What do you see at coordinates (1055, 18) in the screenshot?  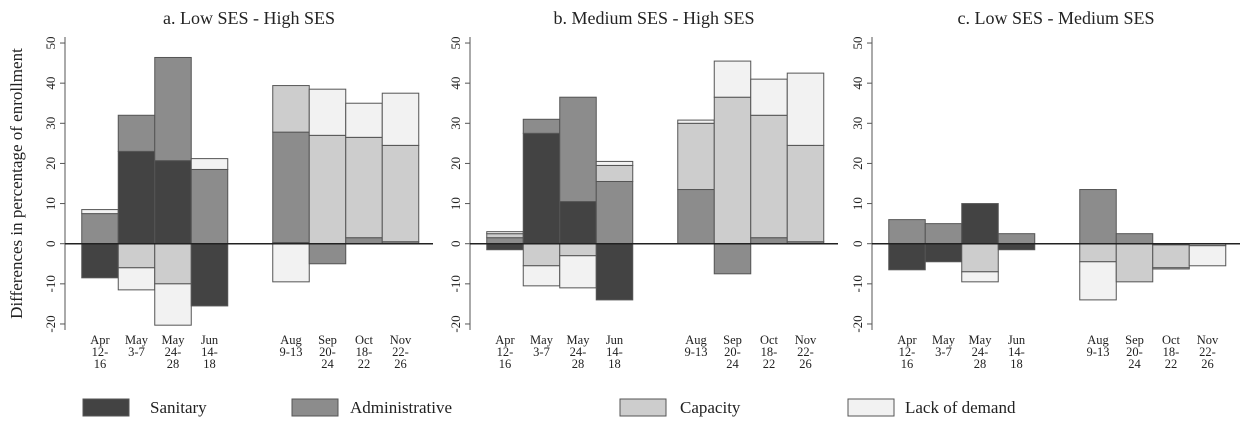 I see `panel-title: c. Low SES - Medium SES` at bounding box center [1055, 18].